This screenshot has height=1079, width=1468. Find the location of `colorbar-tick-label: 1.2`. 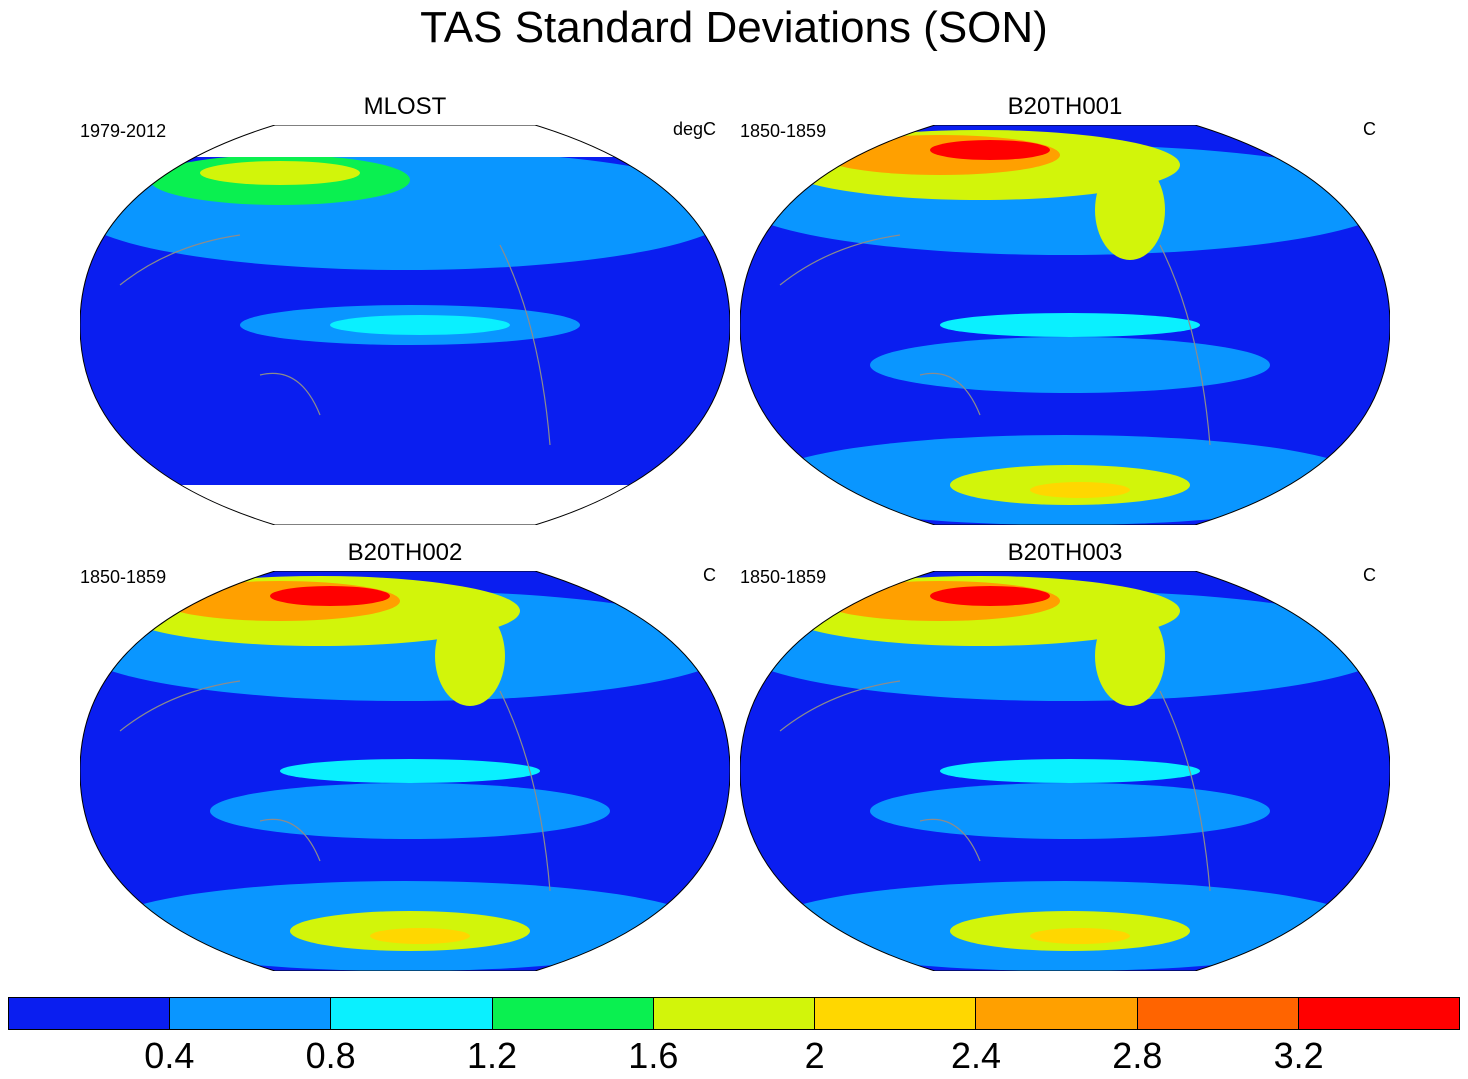

colorbar-tick-label: 1.2 is located at coordinates (492, 1055).